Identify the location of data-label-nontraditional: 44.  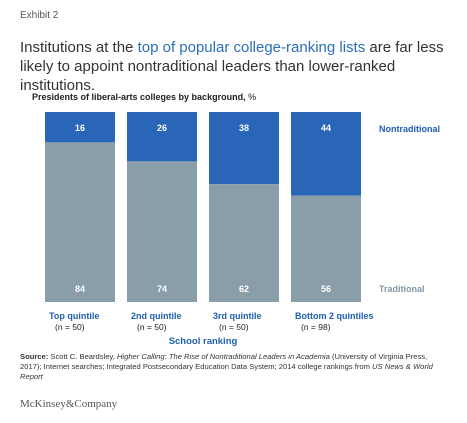
(326, 128).